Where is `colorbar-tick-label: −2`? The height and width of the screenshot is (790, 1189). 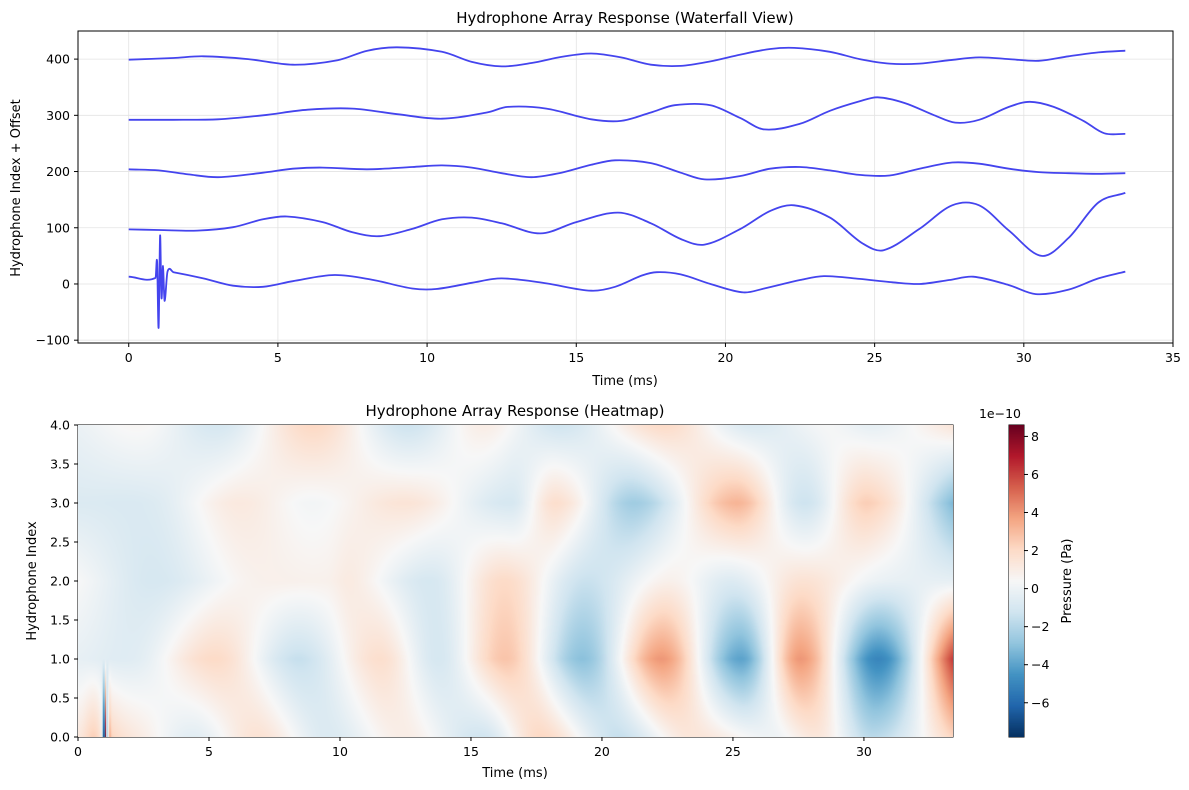
colorbar-tick-label: −2 is located at coordinates (1040, 626).